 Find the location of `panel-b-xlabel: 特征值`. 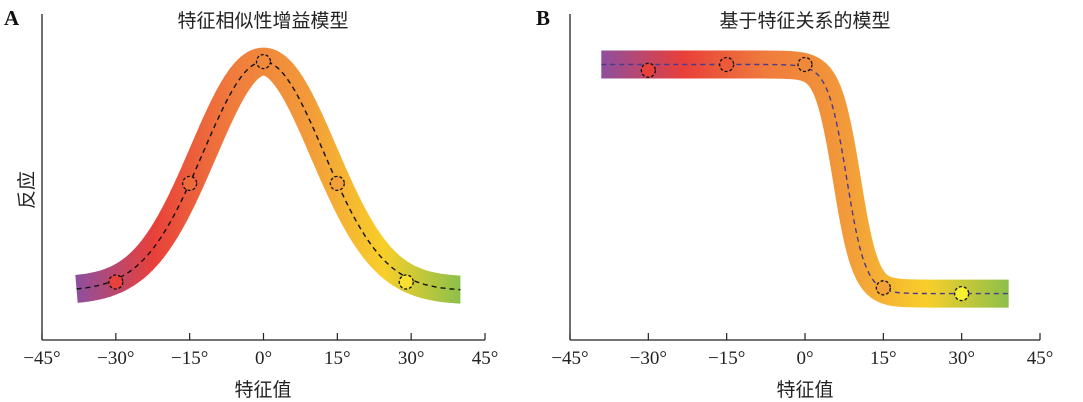

panel-b-xlabel: 特征值 is located at coordinates (804, 390).